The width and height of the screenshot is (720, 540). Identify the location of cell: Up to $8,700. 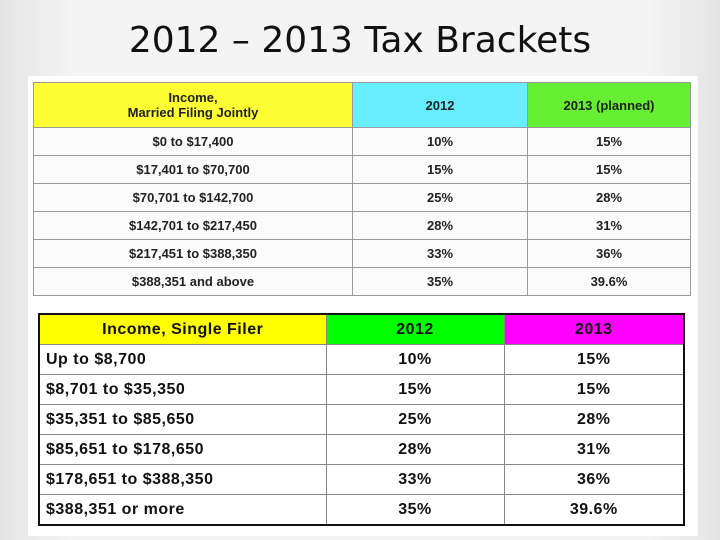
(182, 359).